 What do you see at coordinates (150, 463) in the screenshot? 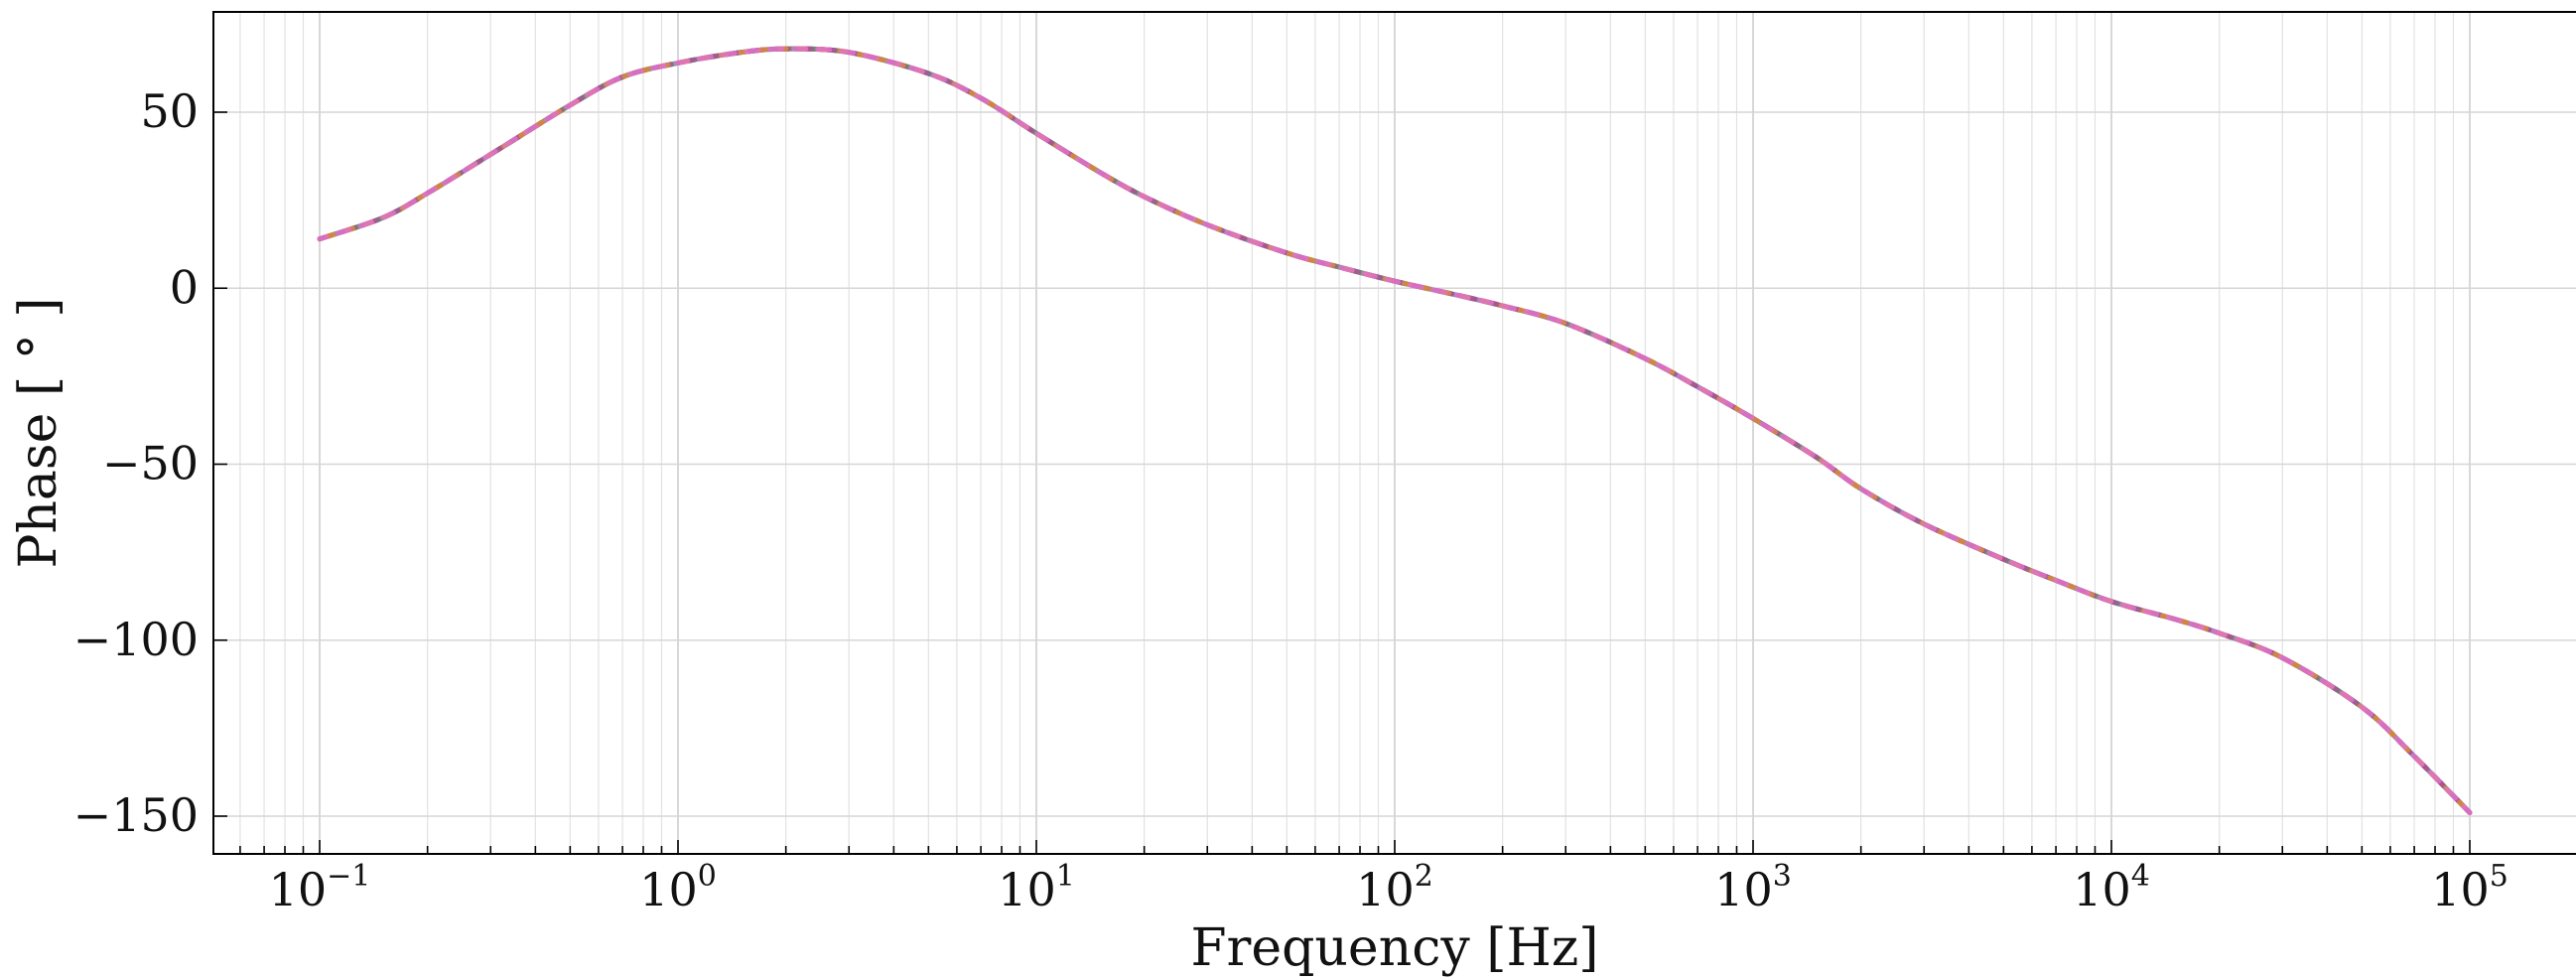
I see `y-tick-label: −50` at bounding box center [150, 463].